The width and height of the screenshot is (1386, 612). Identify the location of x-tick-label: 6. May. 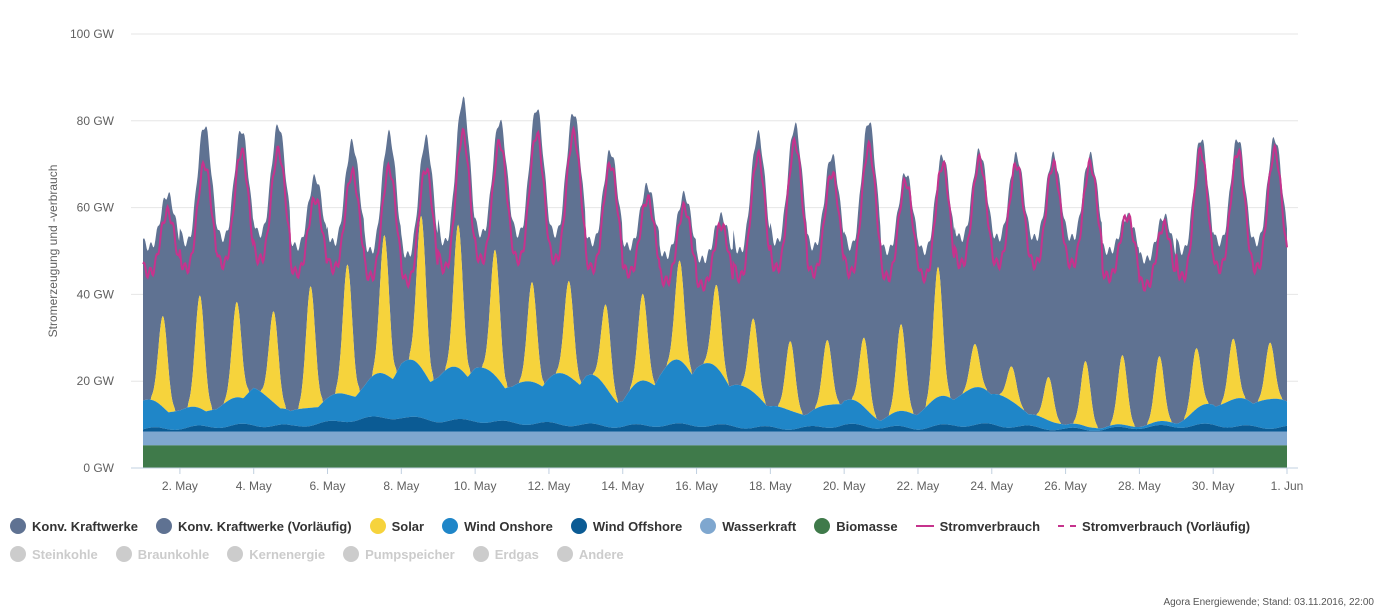
(328, 486).